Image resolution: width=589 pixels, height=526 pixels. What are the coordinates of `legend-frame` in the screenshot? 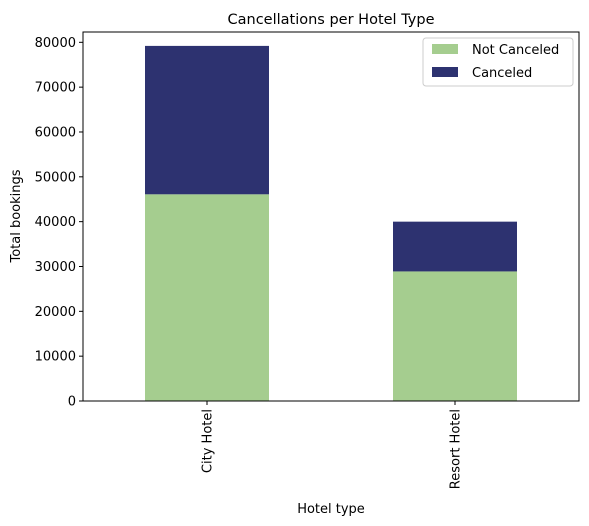 It's located at (498, 62).